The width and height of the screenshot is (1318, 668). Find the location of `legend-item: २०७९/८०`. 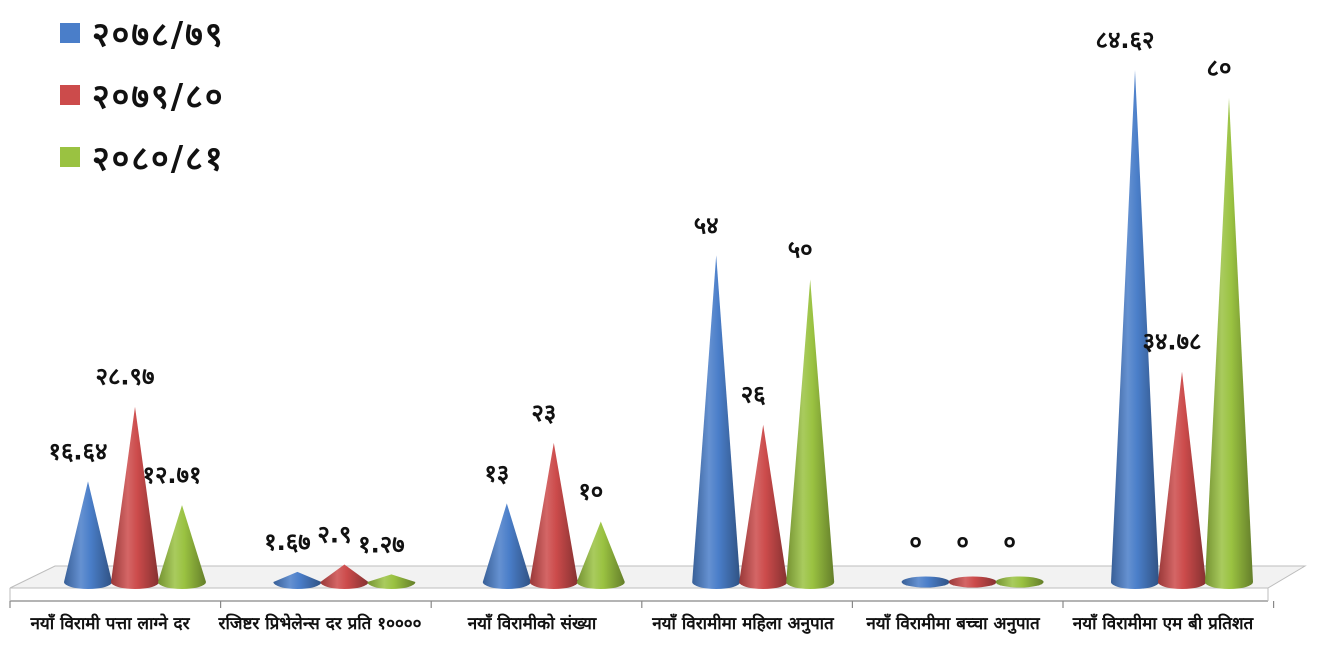

legend-item: २०७९/८० is located at coordinates (142, 95).